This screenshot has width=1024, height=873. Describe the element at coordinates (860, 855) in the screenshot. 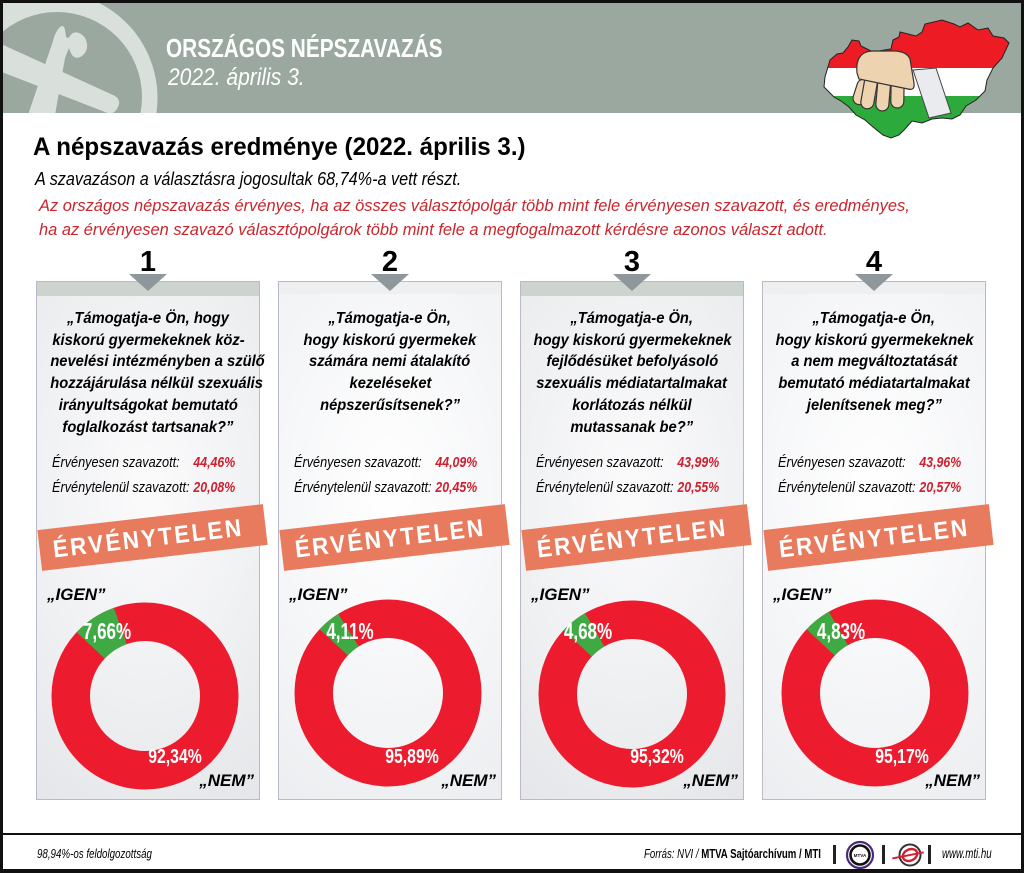

I see `svg-text: MTVA` at that location.